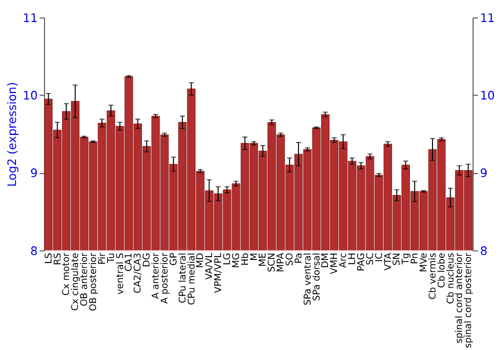  Describe the element at coordinates (102, 258) in the screenshot. I see `x-tick-label: Pir` at that location.